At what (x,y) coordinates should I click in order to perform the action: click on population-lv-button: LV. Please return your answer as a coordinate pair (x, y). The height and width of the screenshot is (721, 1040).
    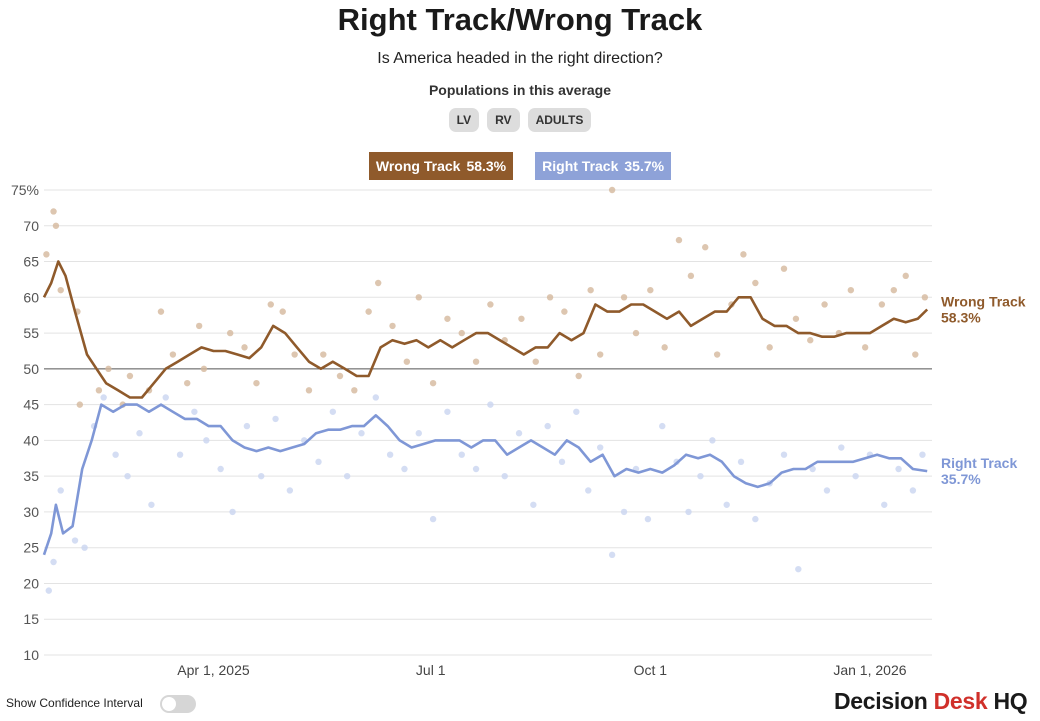
    Looking at the image, I should click on (464, 120).